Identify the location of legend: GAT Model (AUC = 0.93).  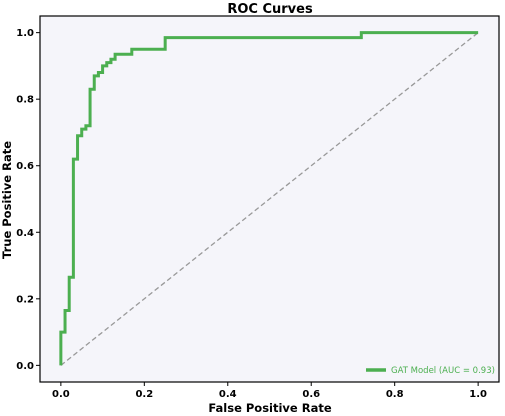
(430, 371).